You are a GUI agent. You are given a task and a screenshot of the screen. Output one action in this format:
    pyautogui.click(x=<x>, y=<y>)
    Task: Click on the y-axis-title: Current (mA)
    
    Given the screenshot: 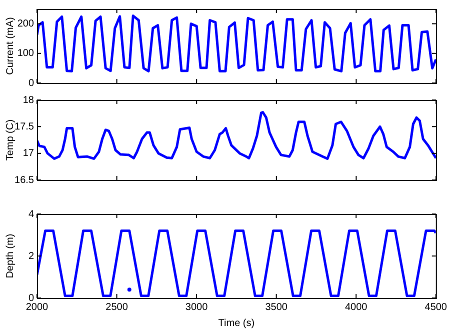 What is the action you would take?
    pyautogui.click(x=10, y=46)
    